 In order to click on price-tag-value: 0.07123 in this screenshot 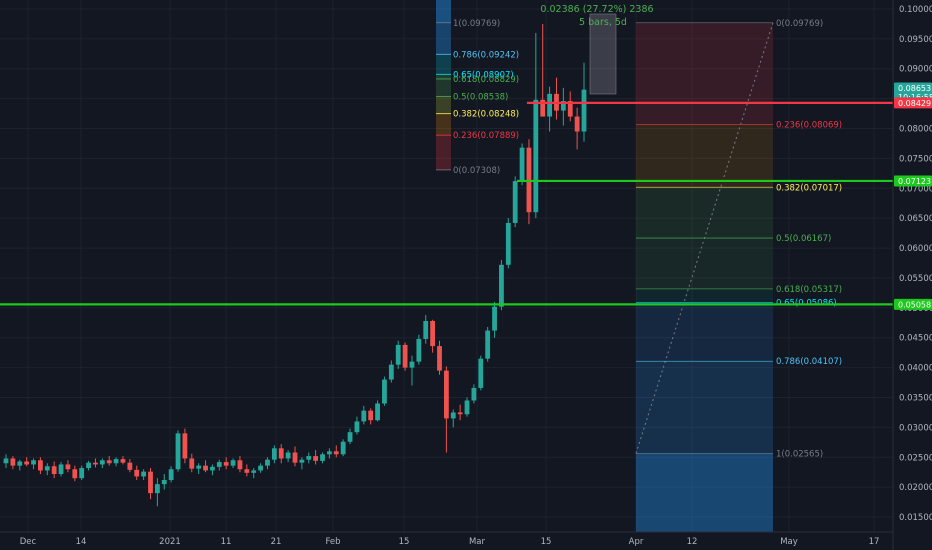, I will do `click(914, 181)`.